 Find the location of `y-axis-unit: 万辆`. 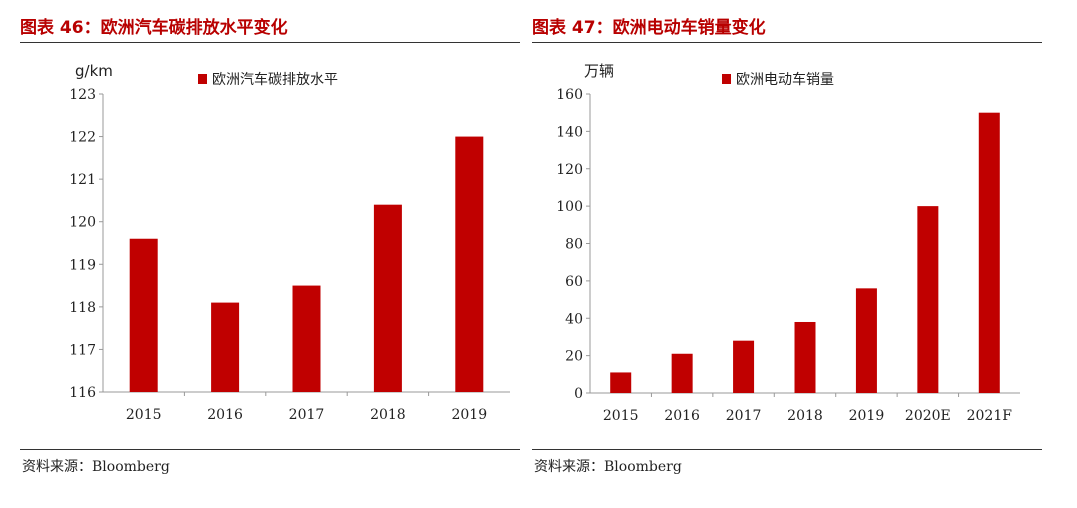

y-axis-unit: 万辆 is located at coordinates (599, 71).